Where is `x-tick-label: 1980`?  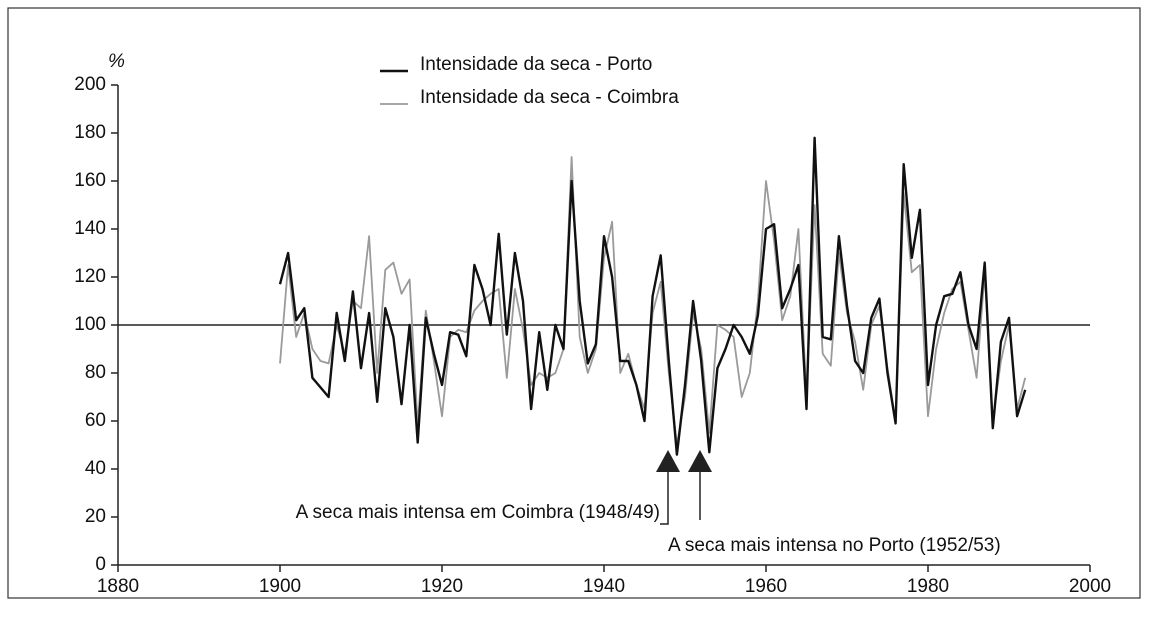 x-tick-label: 1980 is located at coordinates (928, 586).